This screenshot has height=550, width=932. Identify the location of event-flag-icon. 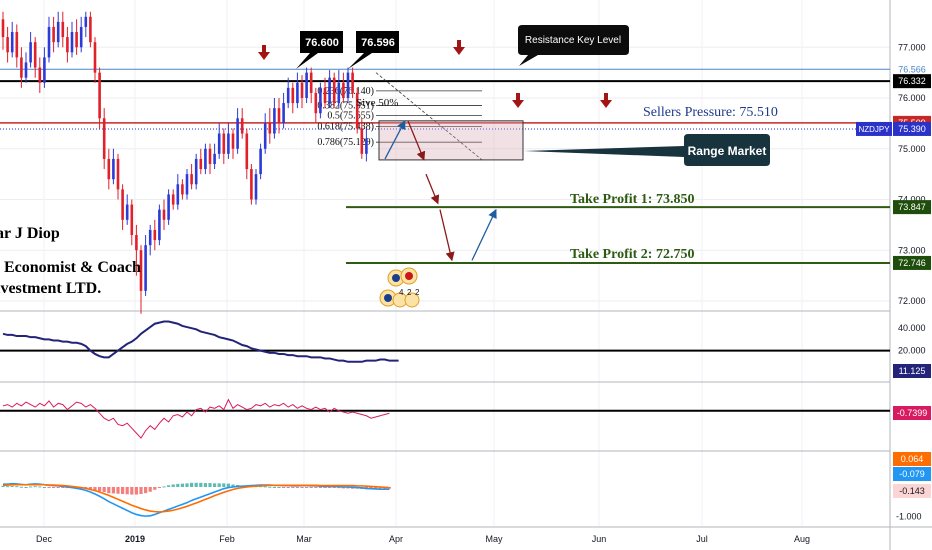
(412, 300).